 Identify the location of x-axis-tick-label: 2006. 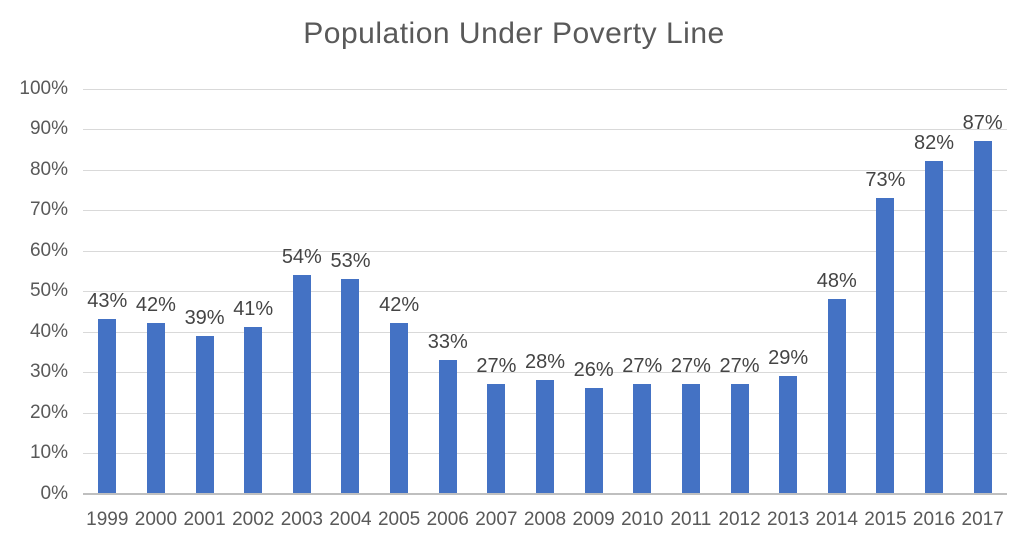
(447, 519).